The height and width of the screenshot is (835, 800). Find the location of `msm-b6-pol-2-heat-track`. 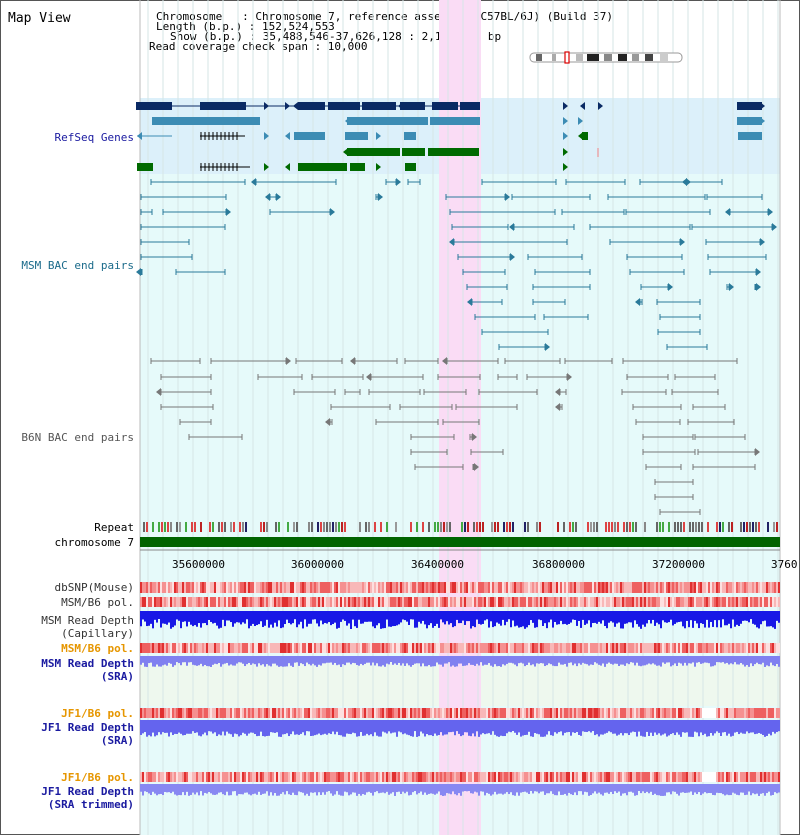

msm-b6-pol-2-heat-track is located at coordinates (460, 648).